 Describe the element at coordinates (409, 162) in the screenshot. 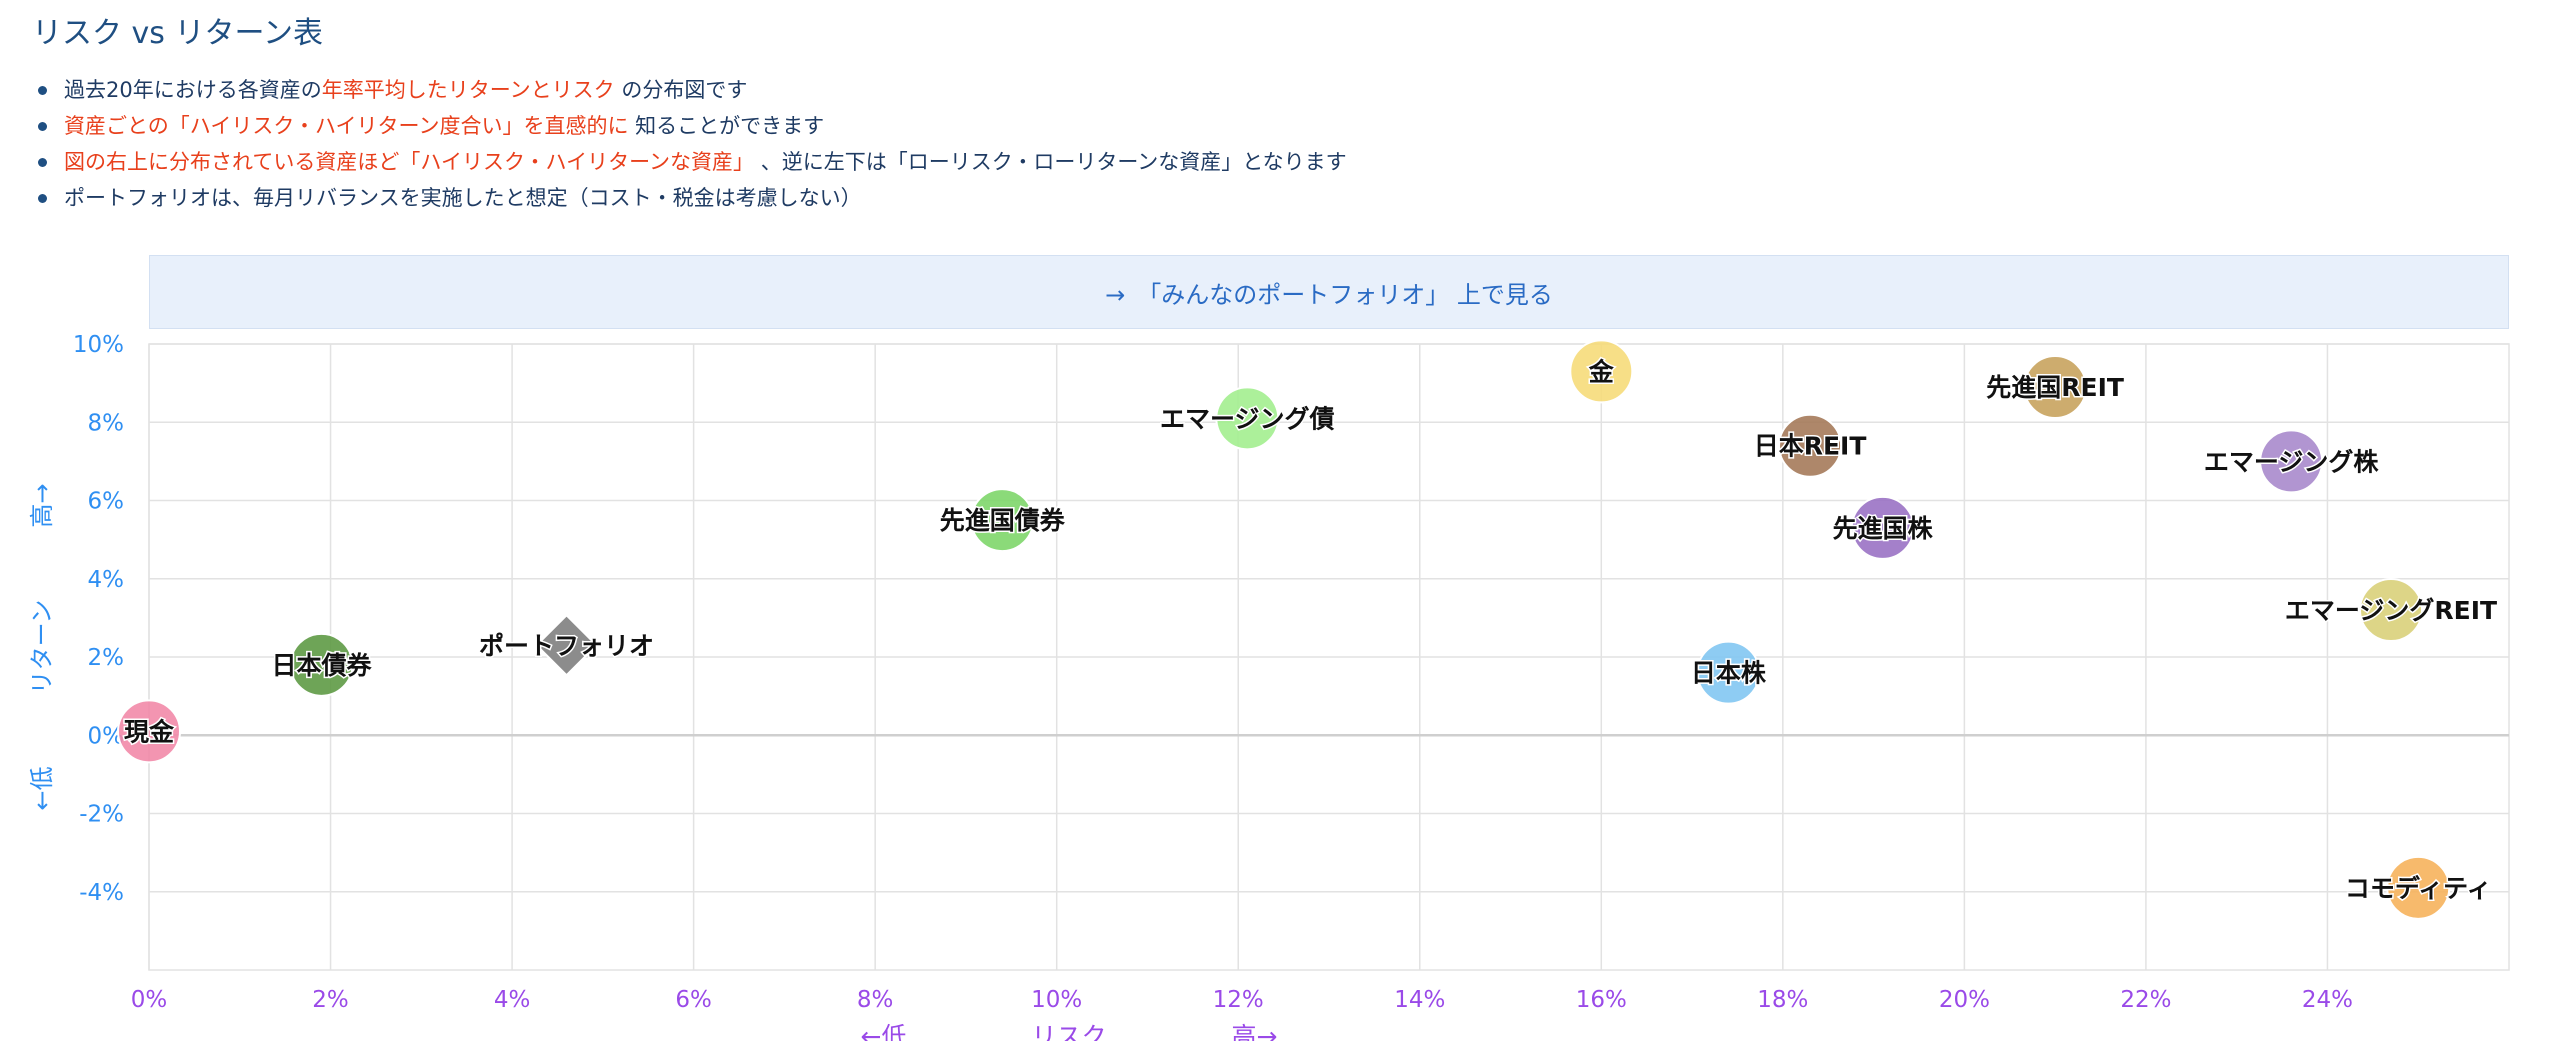

I see `description-highlight: 図の右上に分布されている資産ほど「ハイリスク・ハイリターンな資産」` at that location.